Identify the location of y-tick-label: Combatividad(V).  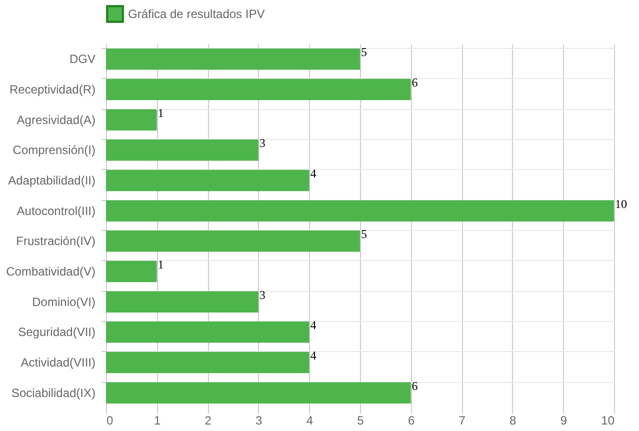
(51, 271).